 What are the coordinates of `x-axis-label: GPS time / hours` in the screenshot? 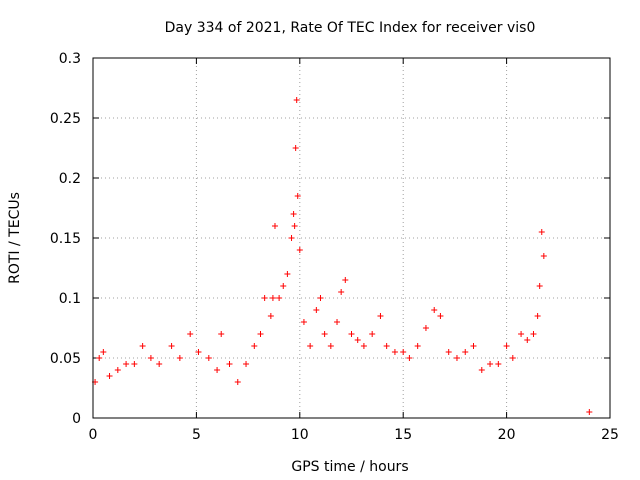 It's located at (349, 467).